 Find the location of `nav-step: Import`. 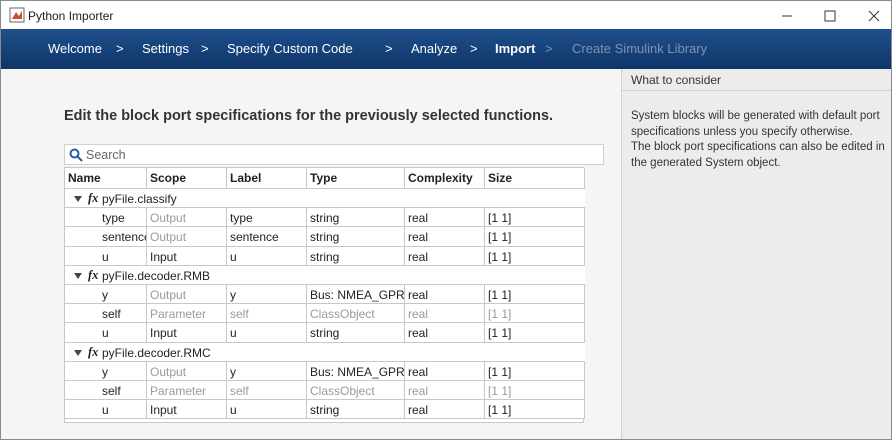

nav-step: Import is located at coordinates (515, 48).